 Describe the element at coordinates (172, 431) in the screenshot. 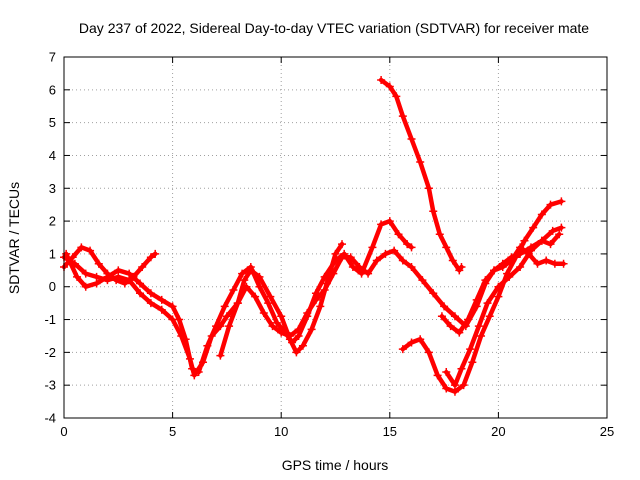

I see `x-tick-label: 5` at that location.